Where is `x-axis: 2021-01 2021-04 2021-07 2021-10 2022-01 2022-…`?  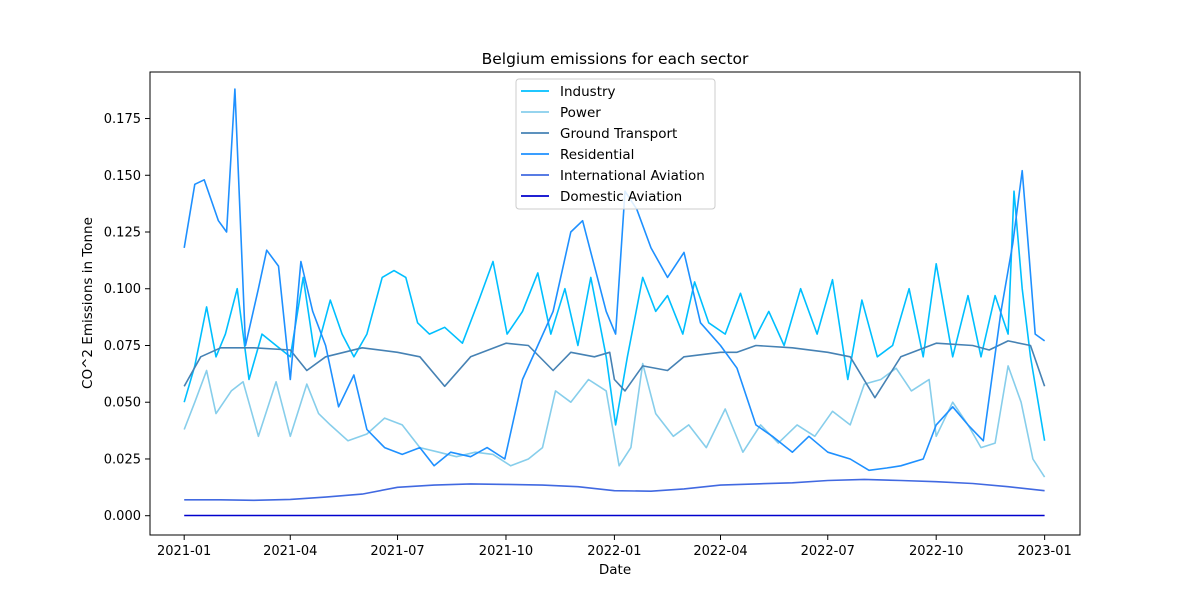 x-axis: 2021-01 2021-04 2021-07 2021-10 2022-01 2022-… is located at coordinates (614, 547).